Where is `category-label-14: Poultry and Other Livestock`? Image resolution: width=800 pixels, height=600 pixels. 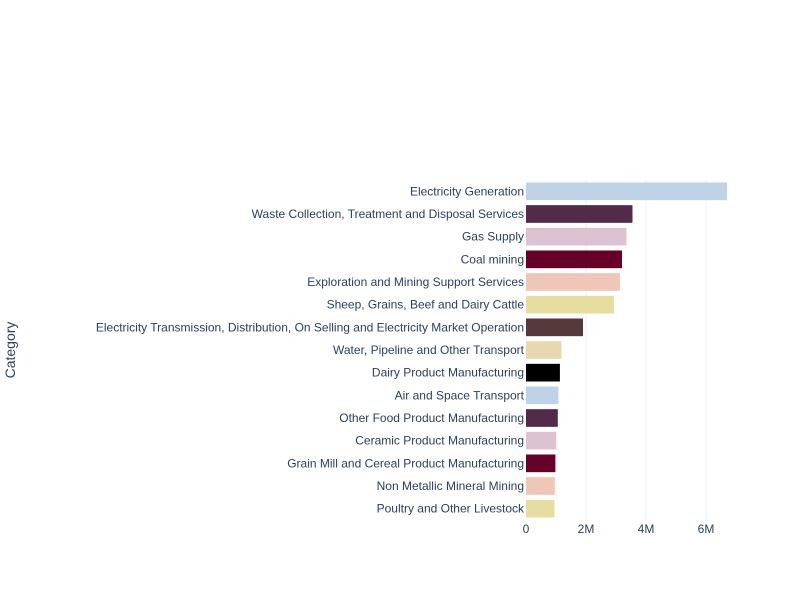
category-label-14: Poultry and Other Livestock is located at coordinates (451, 509).